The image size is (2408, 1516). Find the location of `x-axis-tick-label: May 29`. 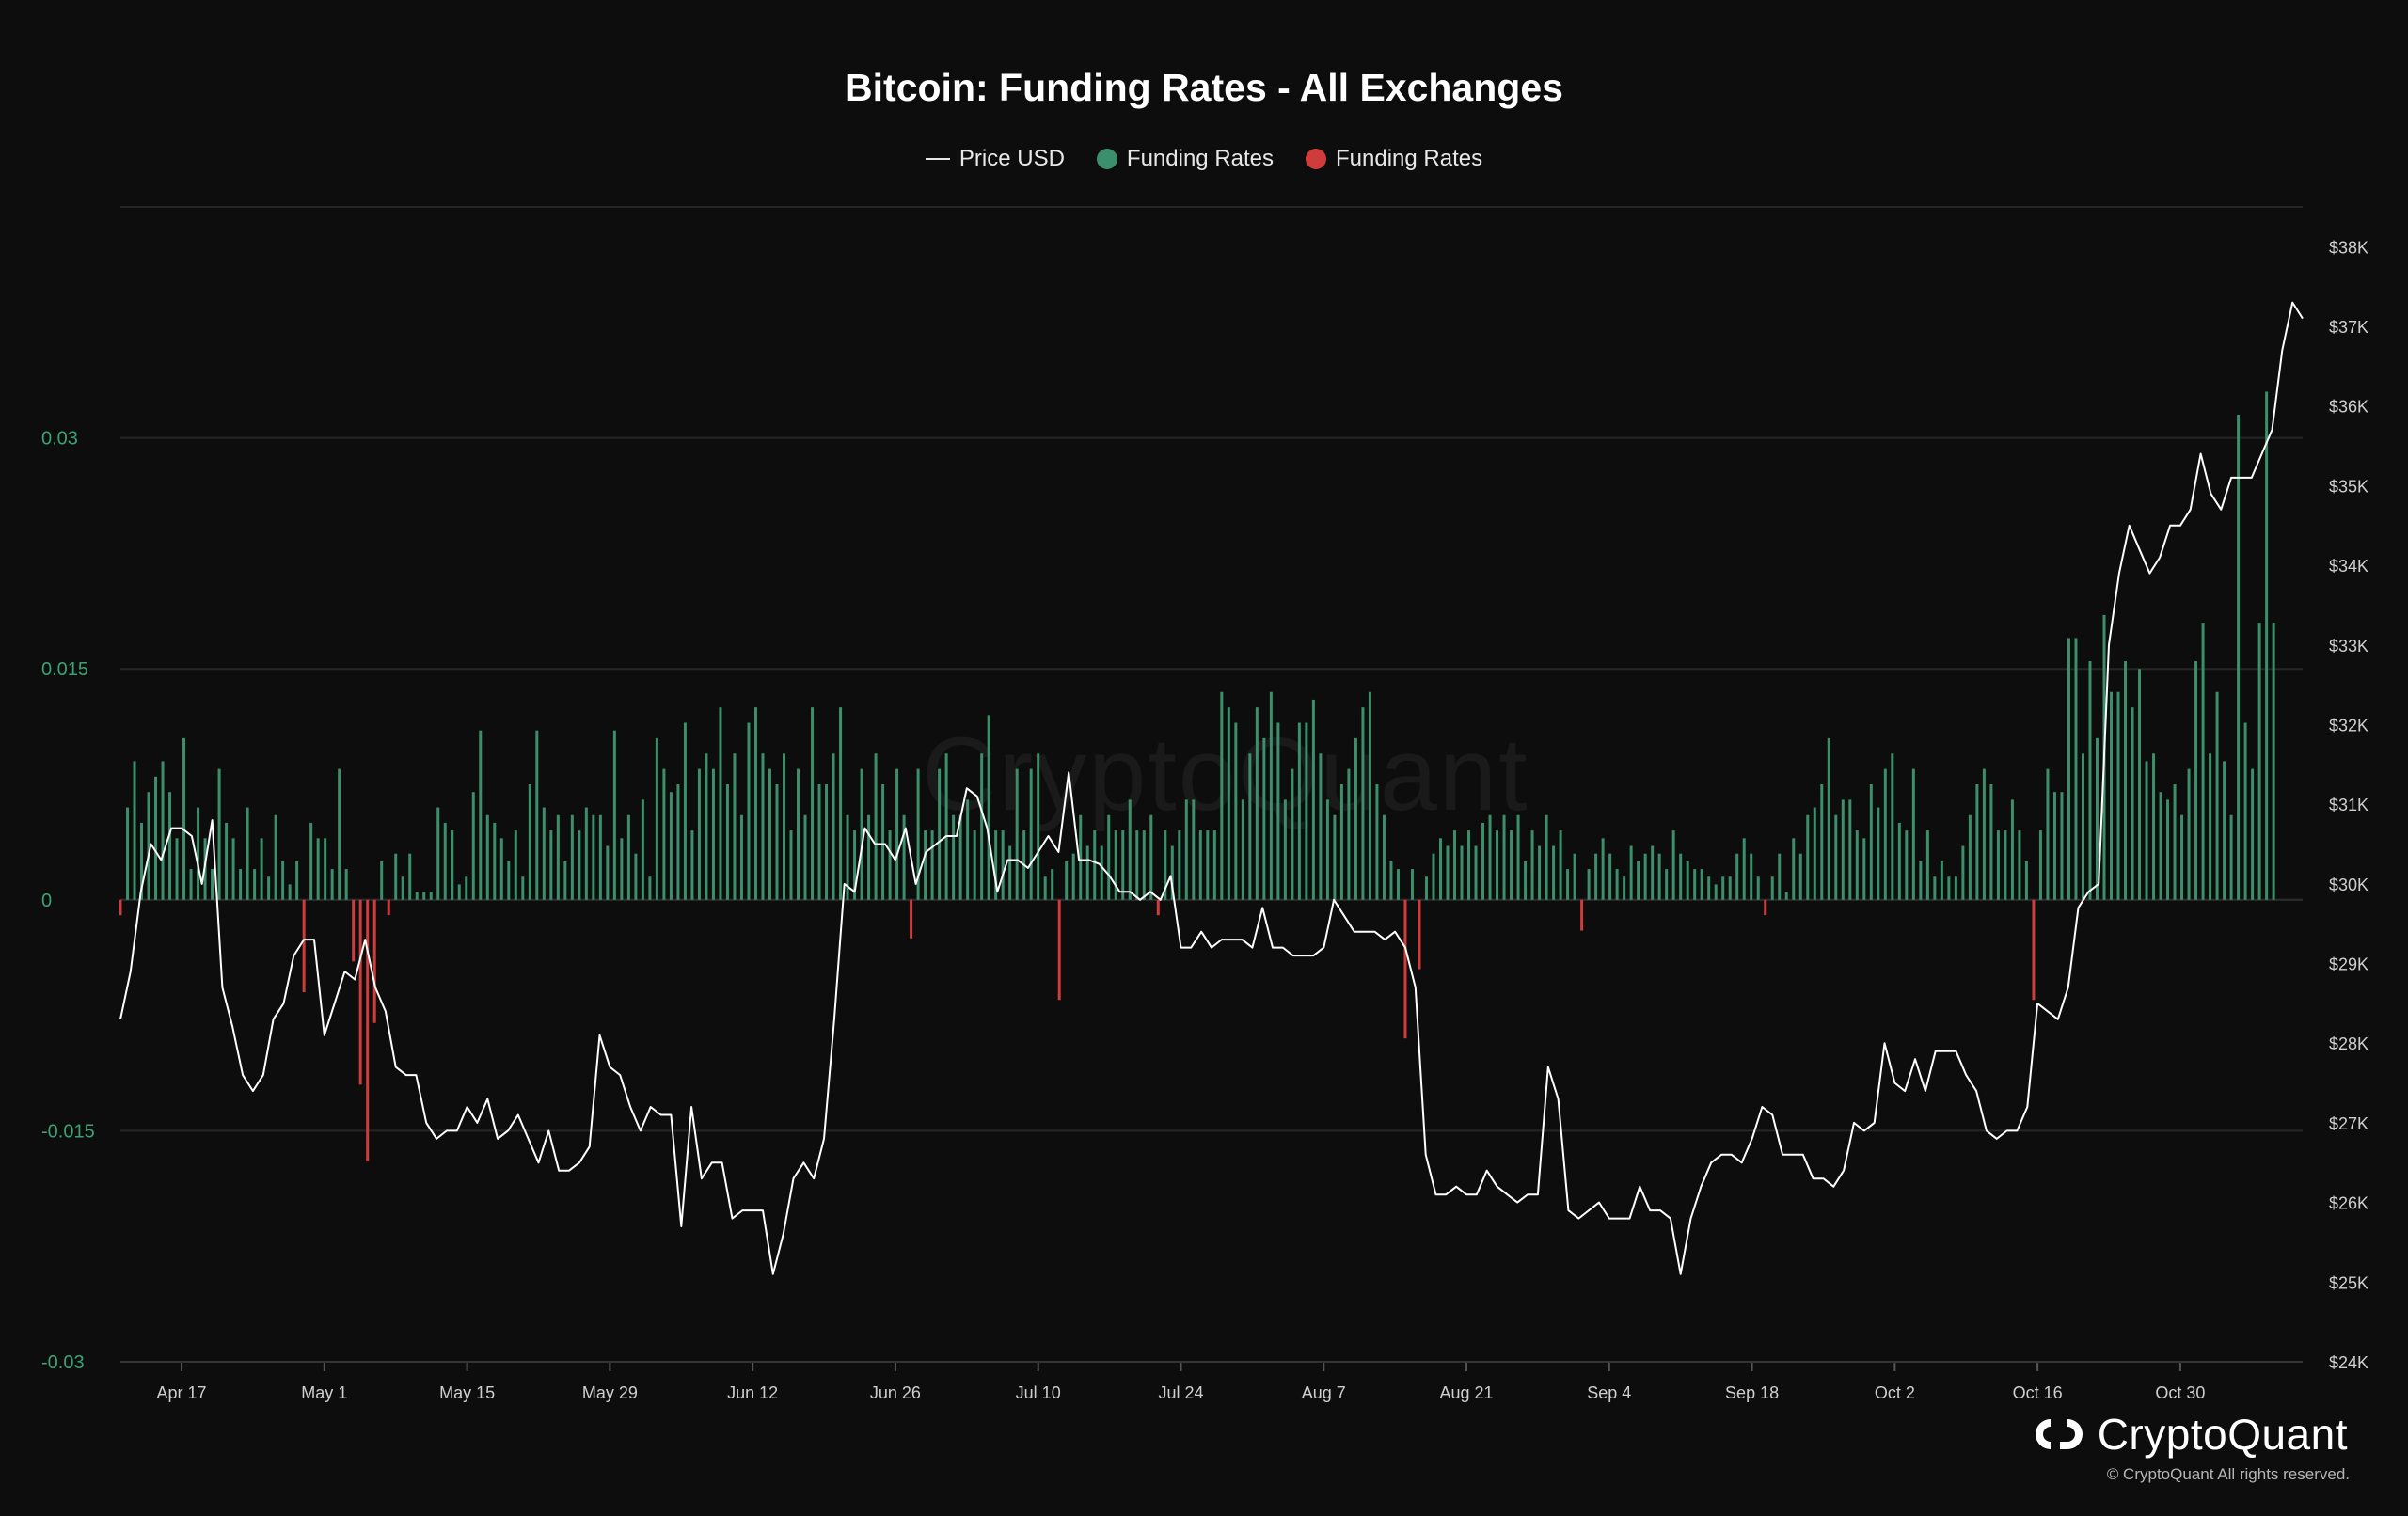

x-axis-tick-label: May 29 is located at coordinates (610, 1392).